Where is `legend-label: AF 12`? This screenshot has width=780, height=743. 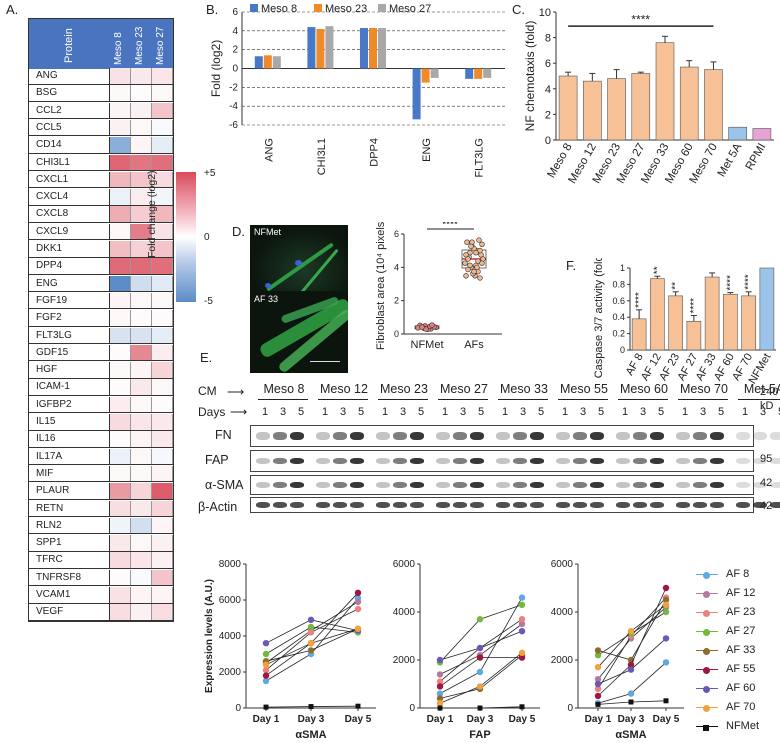 legend-label: AF 12 is located at coordinates (741, 593).